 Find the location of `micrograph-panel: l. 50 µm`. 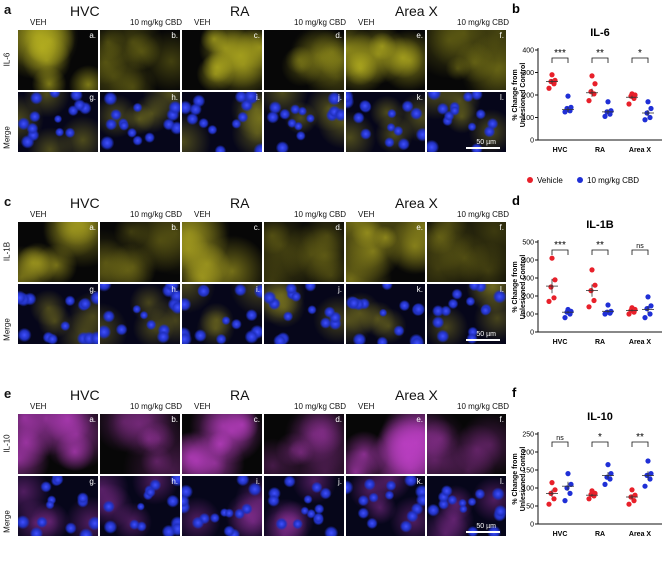

micrograph-panel: l. 50 µm is located at coordinates (466, 122).